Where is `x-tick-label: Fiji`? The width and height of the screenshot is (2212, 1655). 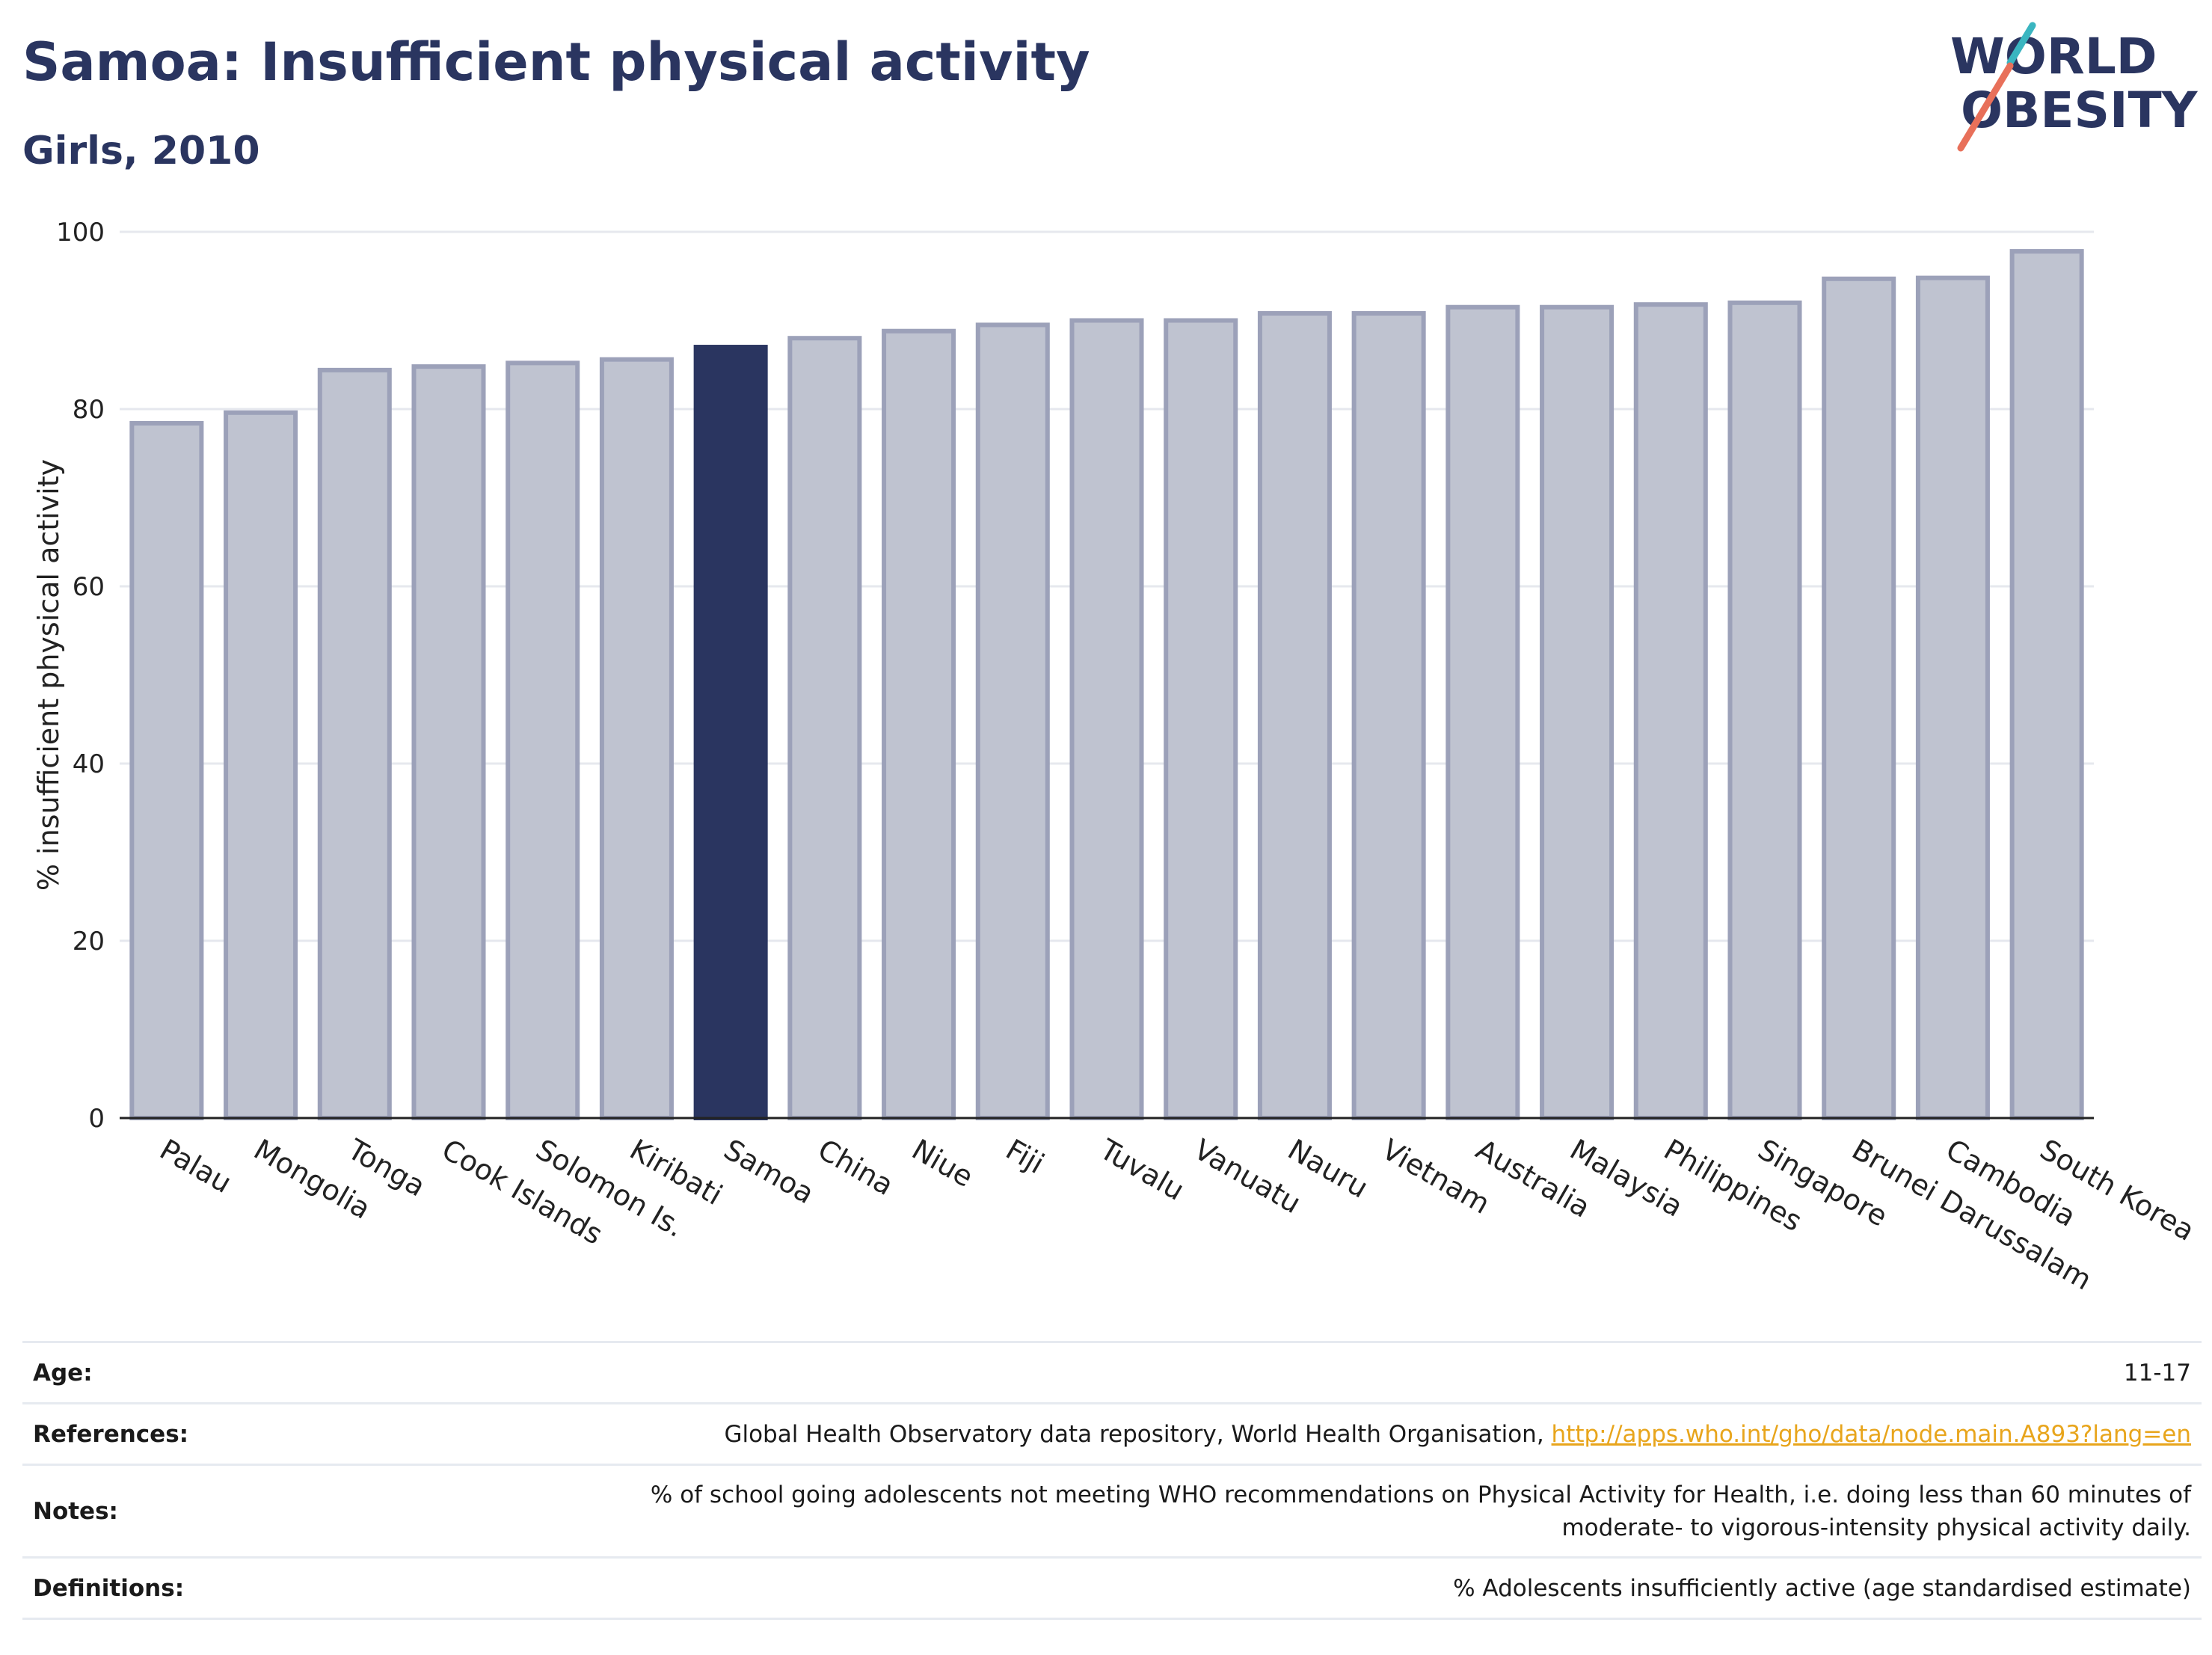 x-tick-label: Fiji is located at coordinates (1025, 1156).